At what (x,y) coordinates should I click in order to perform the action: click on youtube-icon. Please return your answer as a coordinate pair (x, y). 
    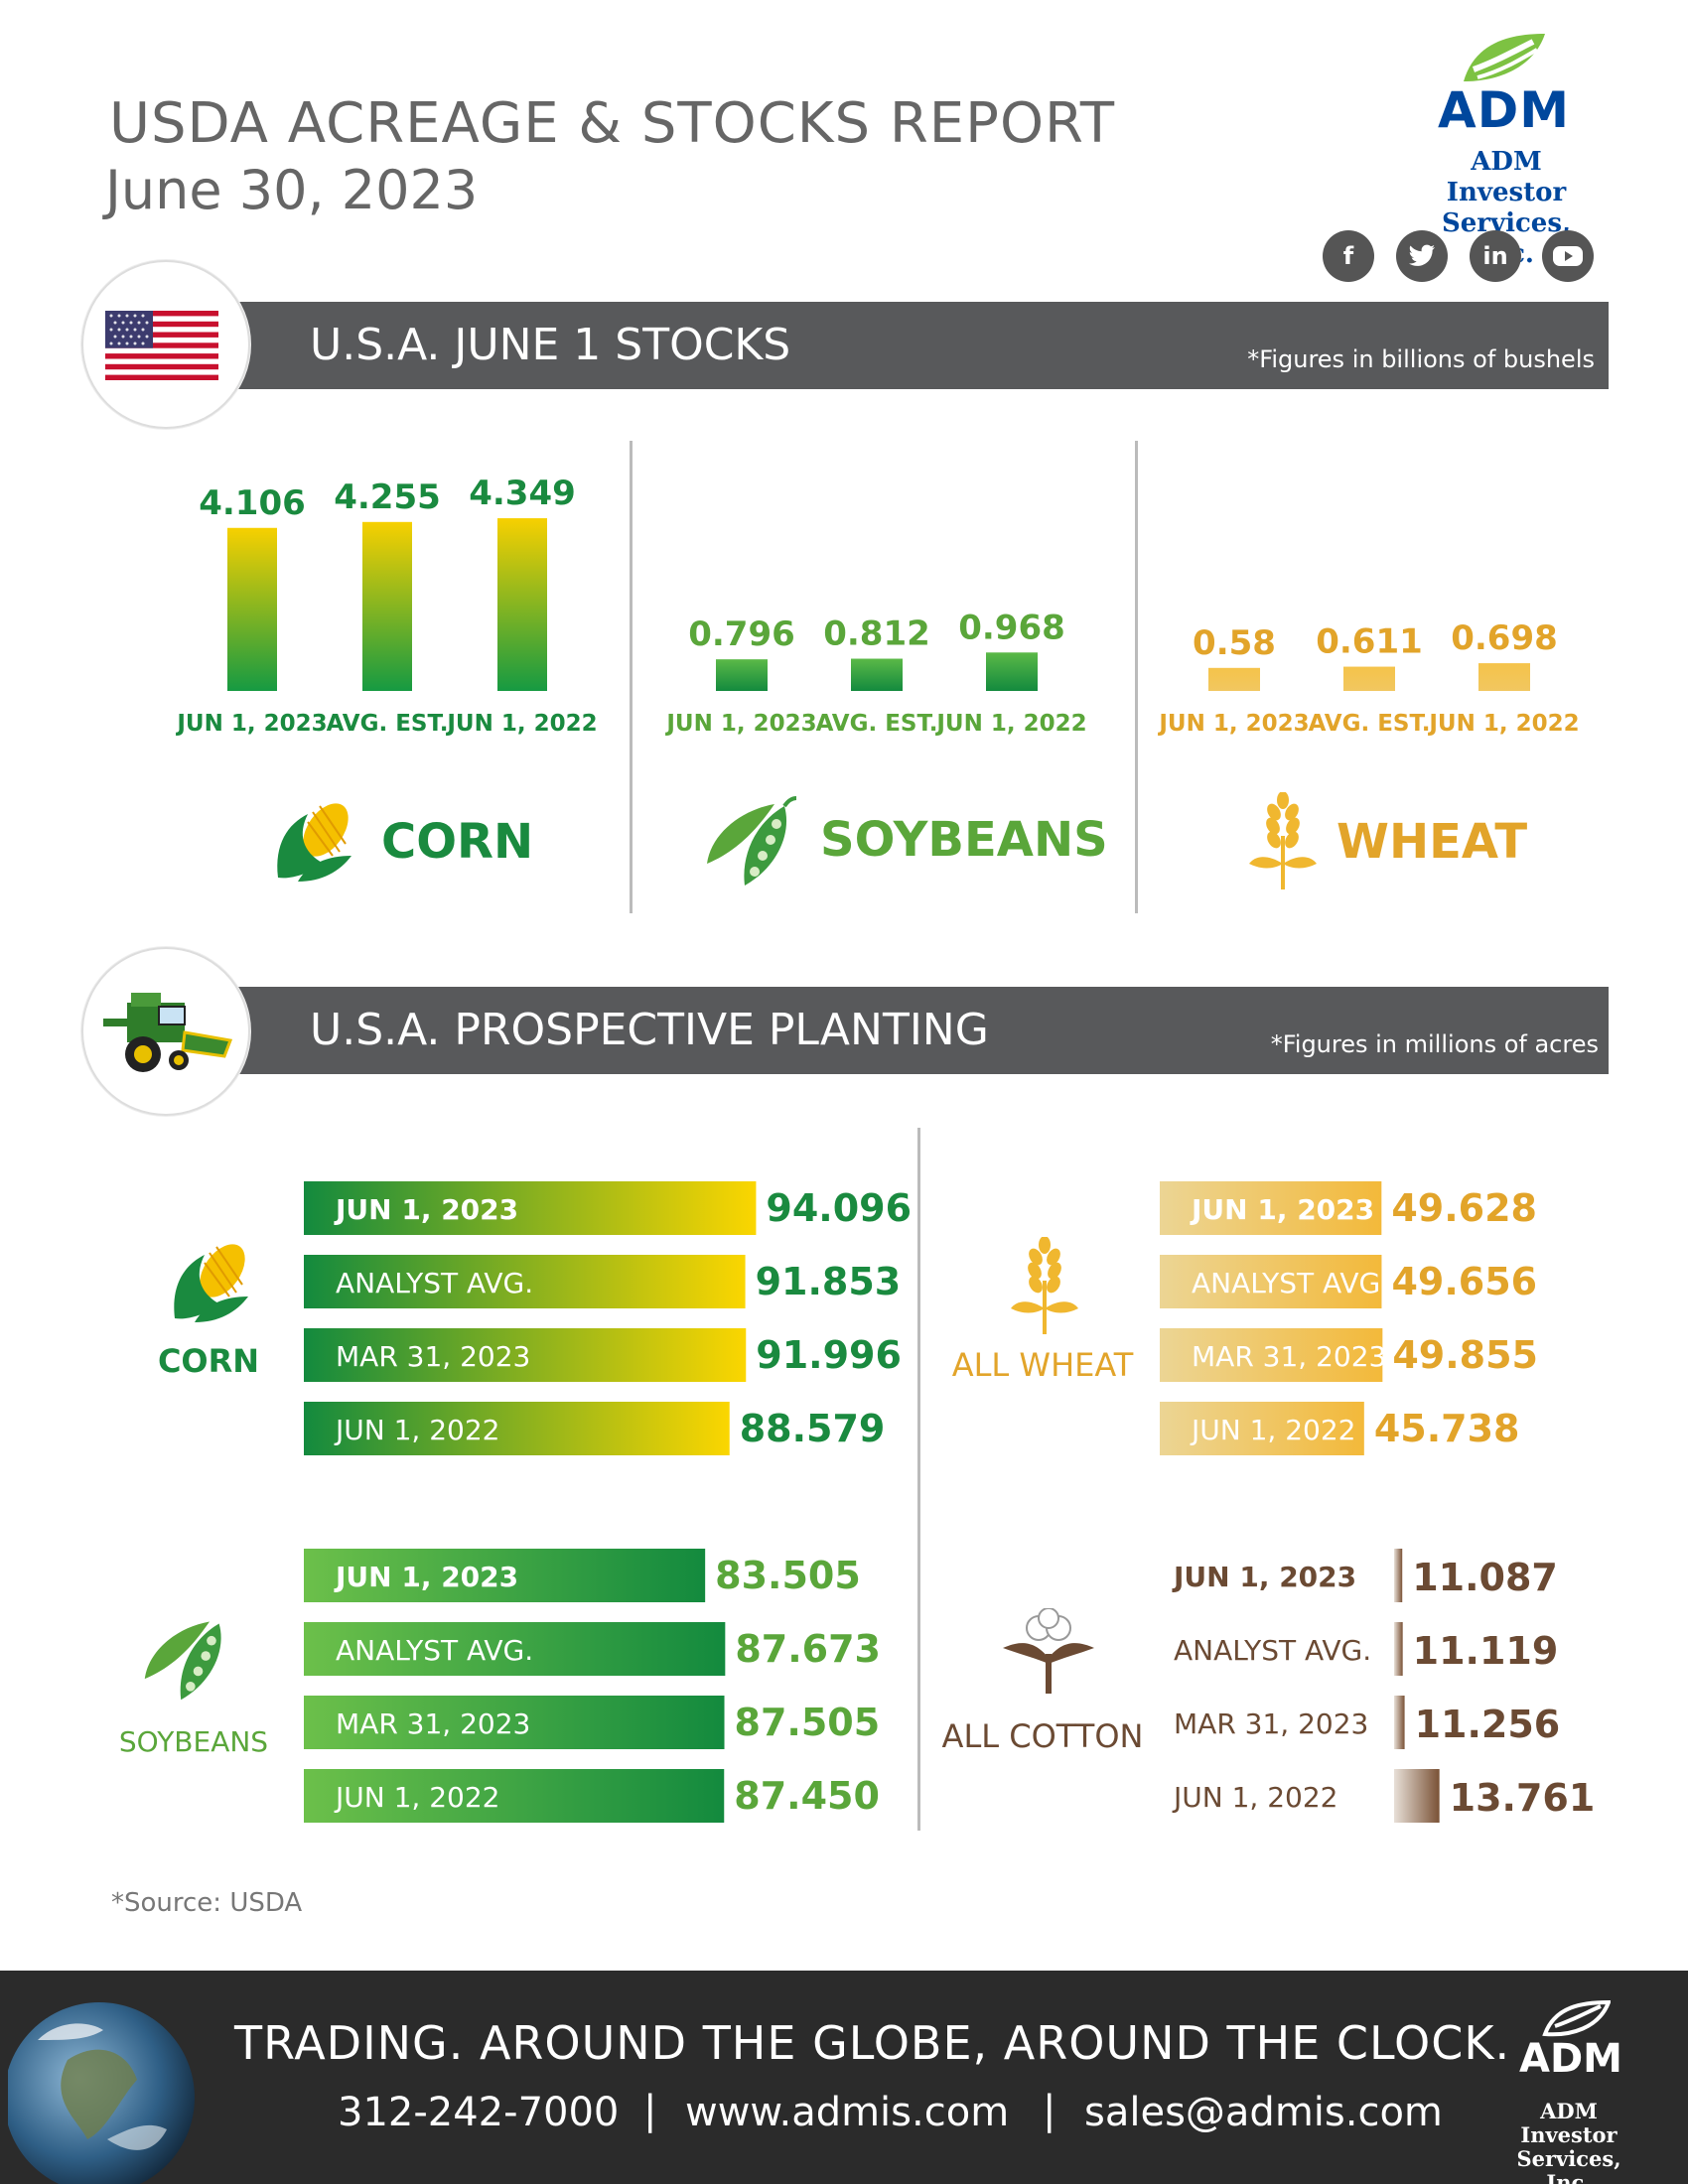
    Looking at the image, I should click on (1568, 256).